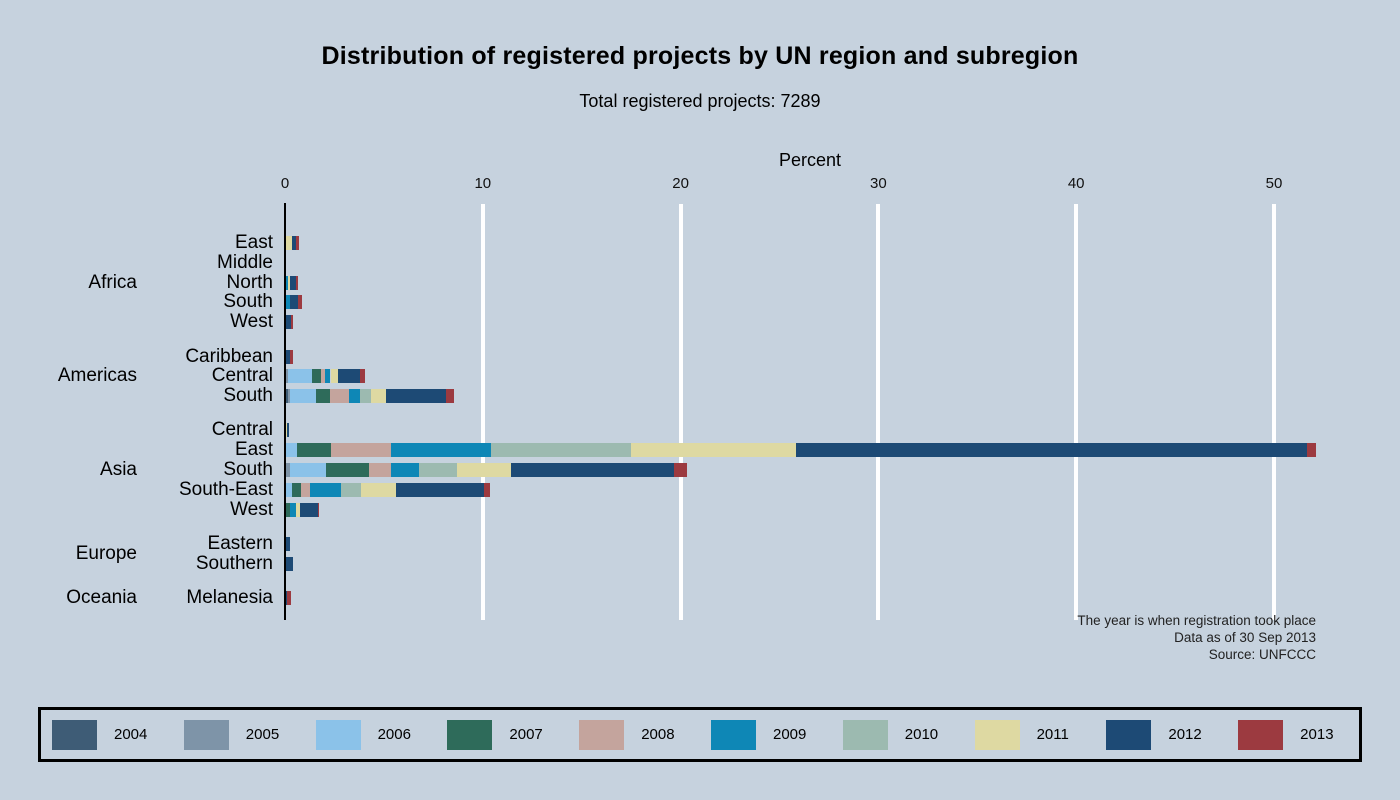  I want to click on subregion-label: South-East, so click(226, 489).